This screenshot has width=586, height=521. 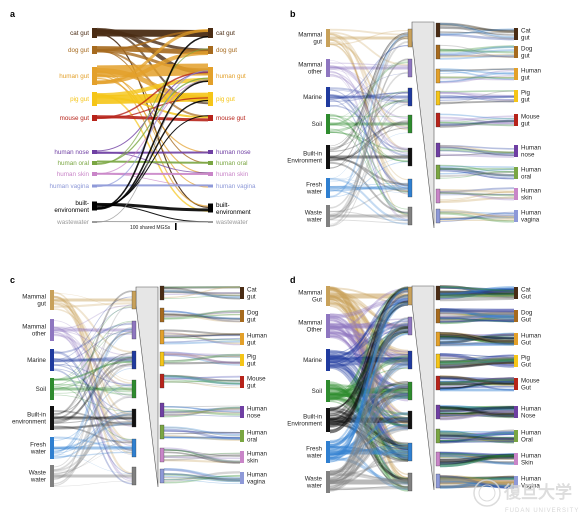 What do you see at coordinates (530, 384) in the screenshot?
I see `right-label-mouse-gut: Mouse Gut` at bounding box center [530, 384].